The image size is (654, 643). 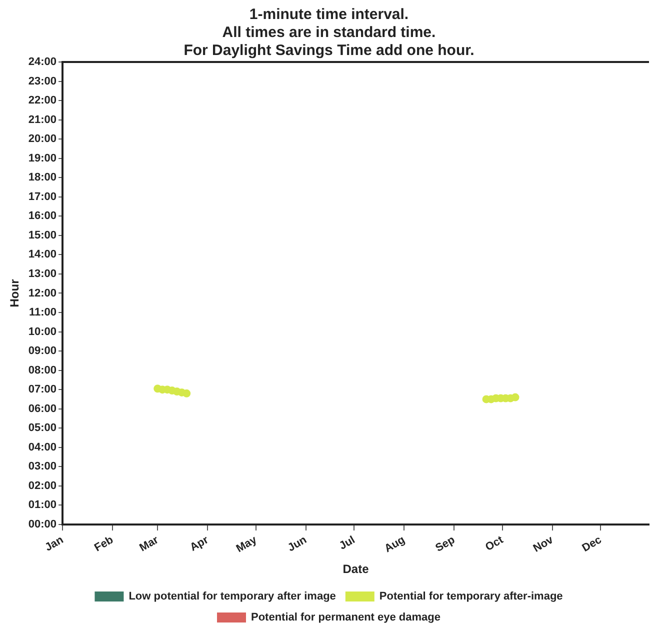 I want to click on x-tick-label: Mar, so click(x=150, y=544).